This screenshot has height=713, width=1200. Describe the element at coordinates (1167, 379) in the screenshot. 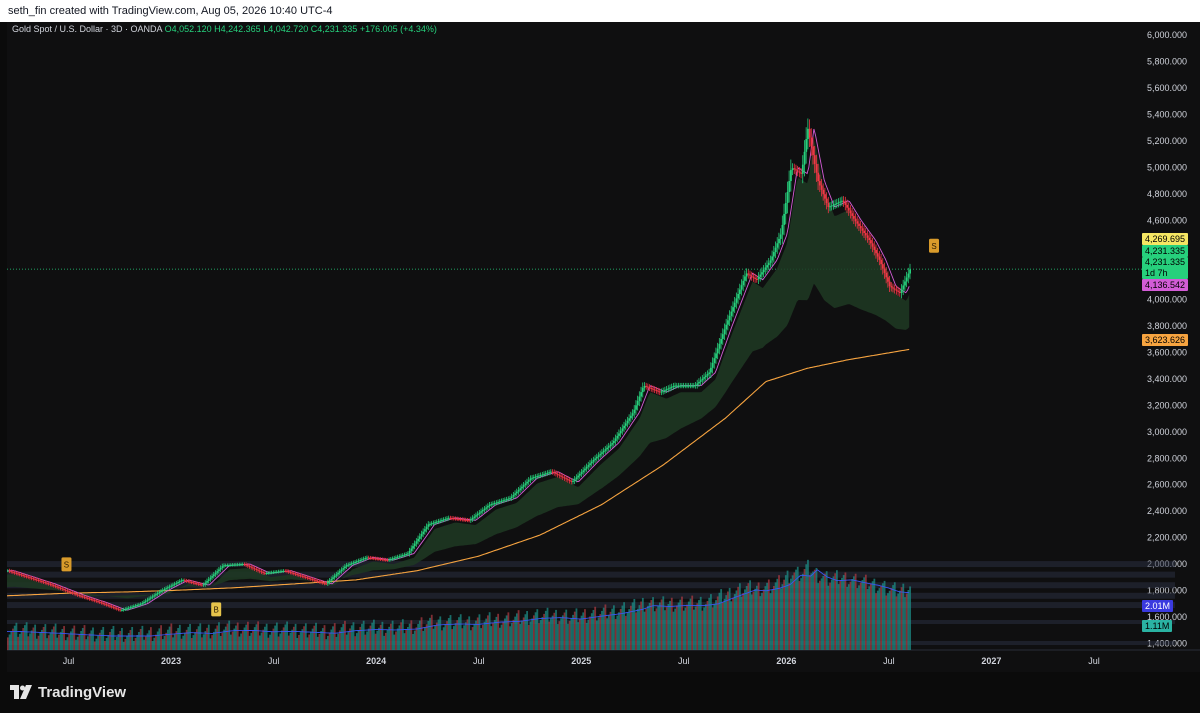

I see `y-tick-label: 3,400.000` at that location.